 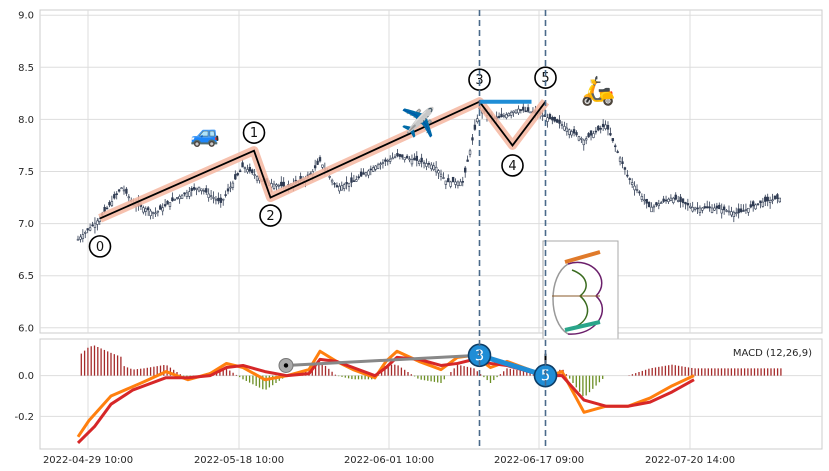 I want to click on wave-label-text: 2, so click(x=270, y=216).